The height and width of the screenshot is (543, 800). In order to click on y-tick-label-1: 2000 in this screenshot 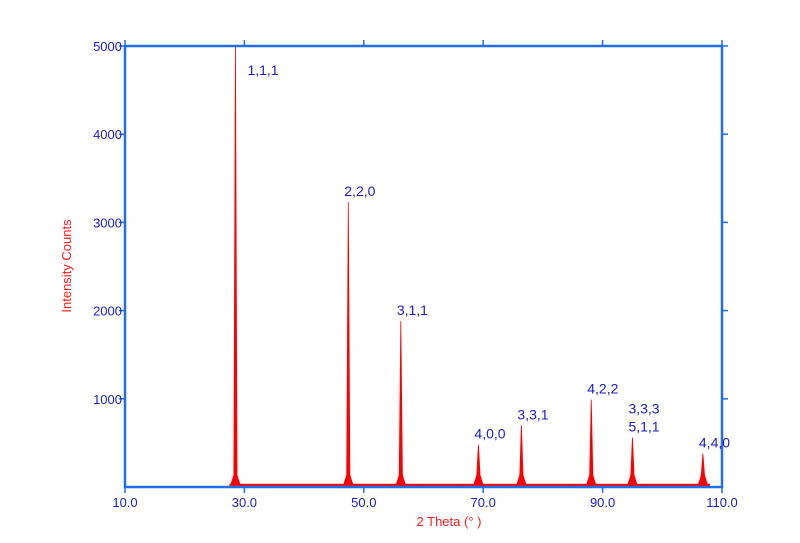, I will do `click(107, 311)`.